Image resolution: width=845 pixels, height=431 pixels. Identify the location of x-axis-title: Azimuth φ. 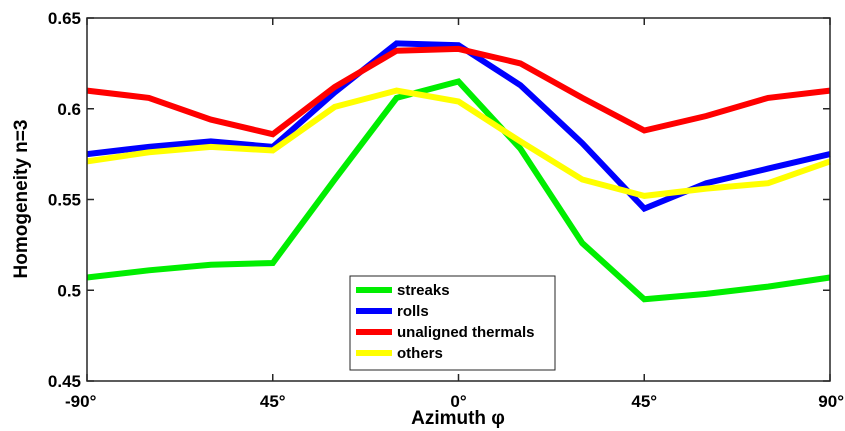
(458, 418).